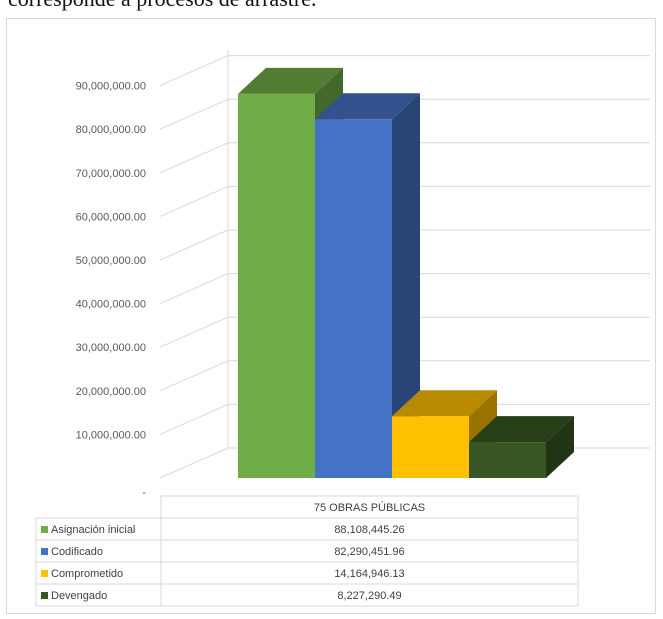 The height and width of the screenshot is (619, 663). What do you see at coordinates (111, 217) in the screenshot?
I see `y-tick-label: 60,000,000.00` at bounding box center [111, 217].